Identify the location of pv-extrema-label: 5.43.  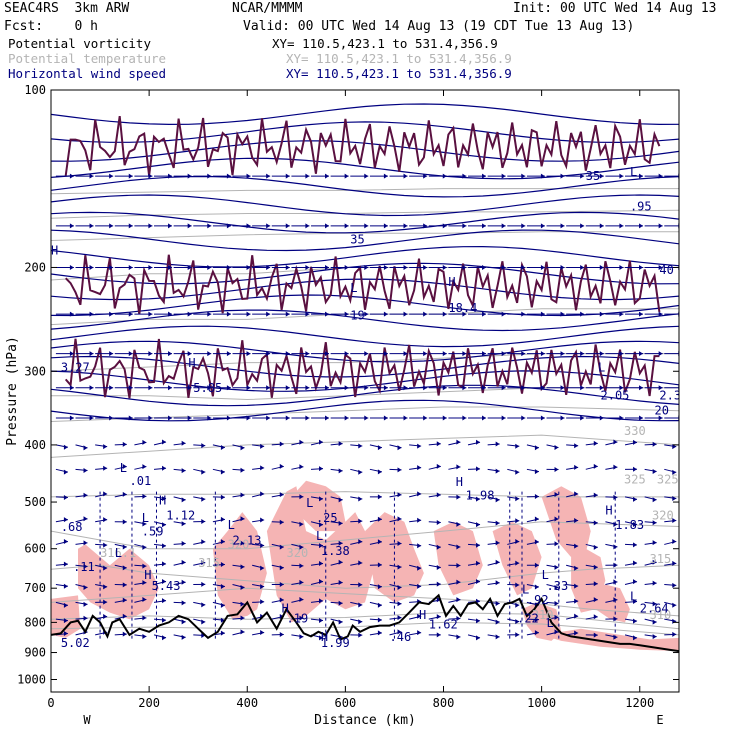
(166, 586).